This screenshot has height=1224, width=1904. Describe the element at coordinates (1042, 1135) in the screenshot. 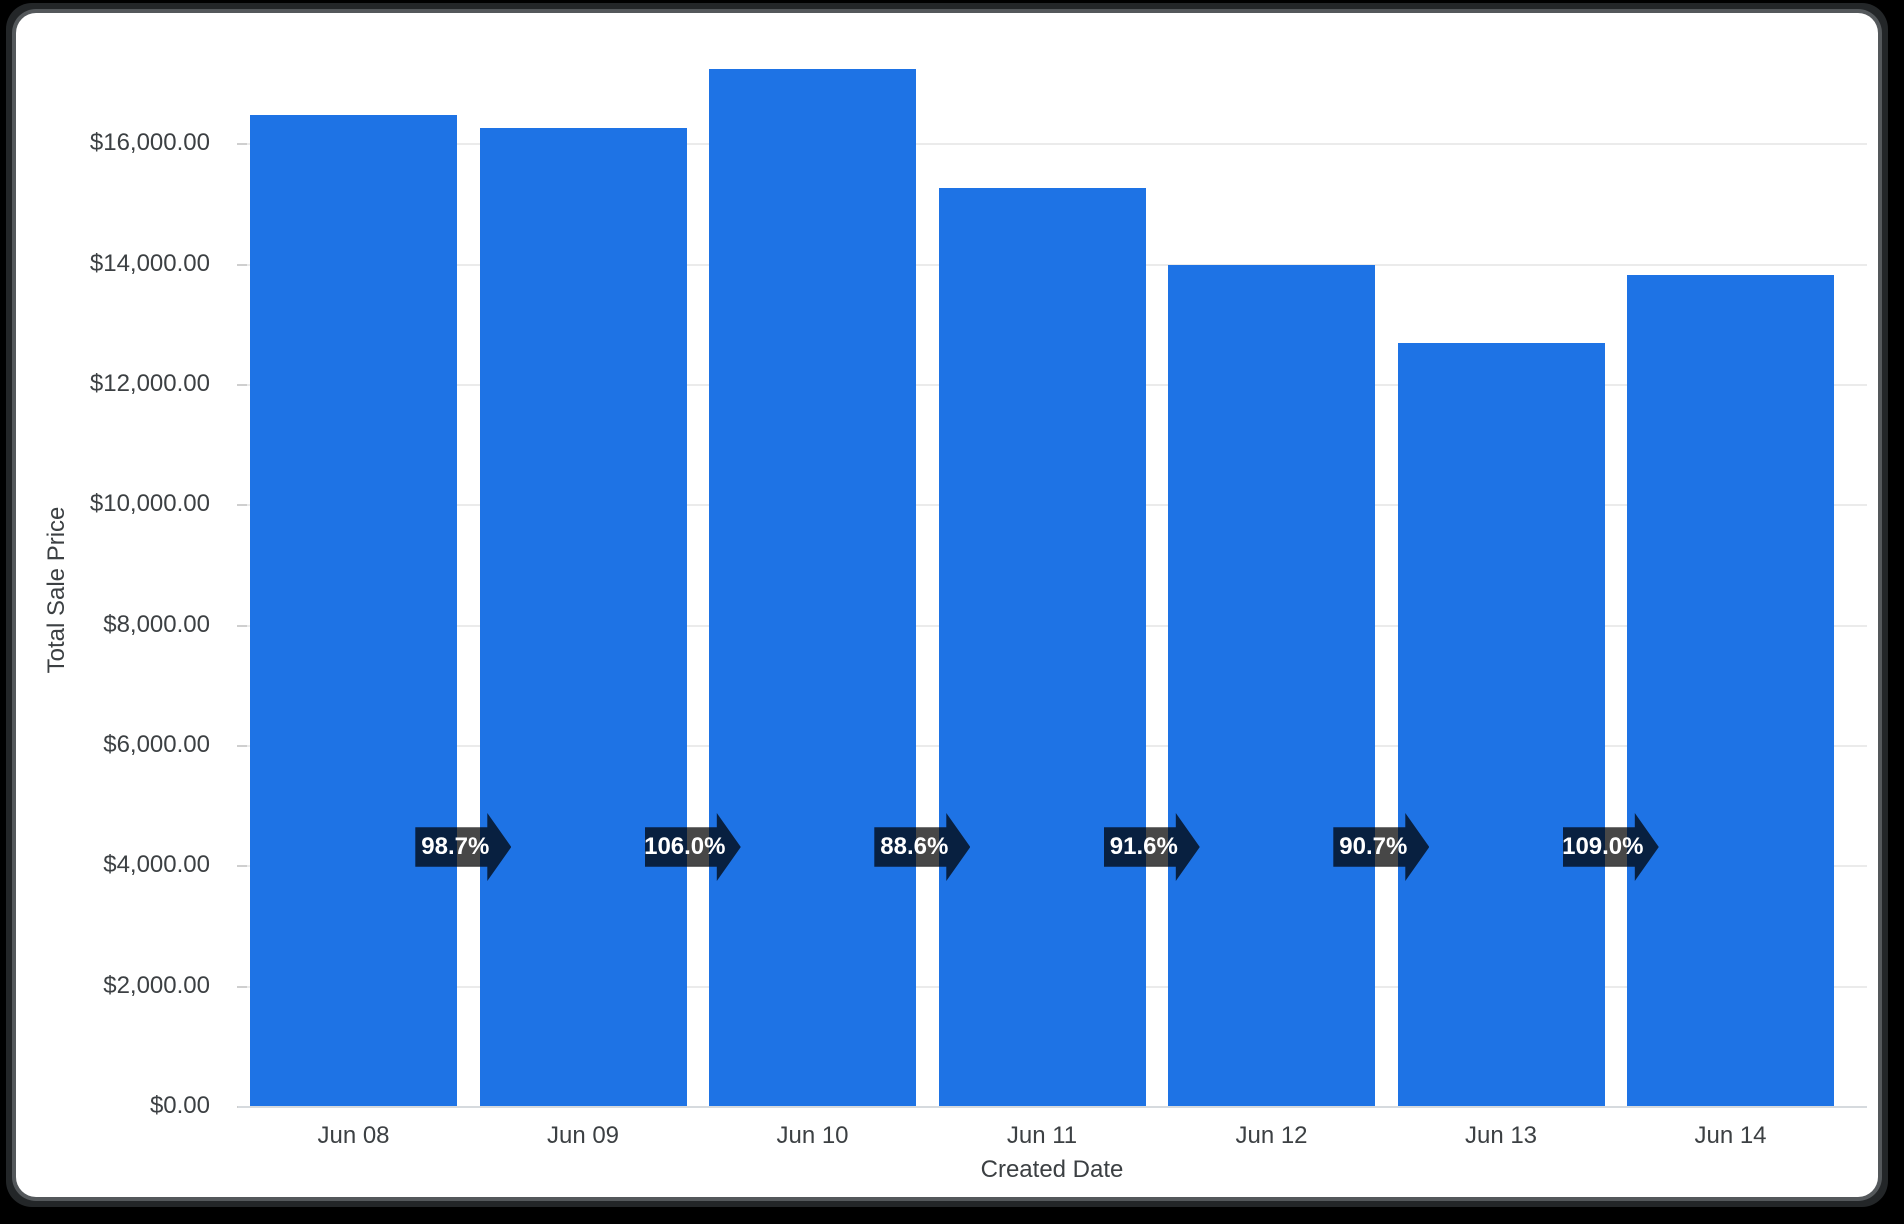

I see `x-axis-tick-label: Jun 11` at that location.